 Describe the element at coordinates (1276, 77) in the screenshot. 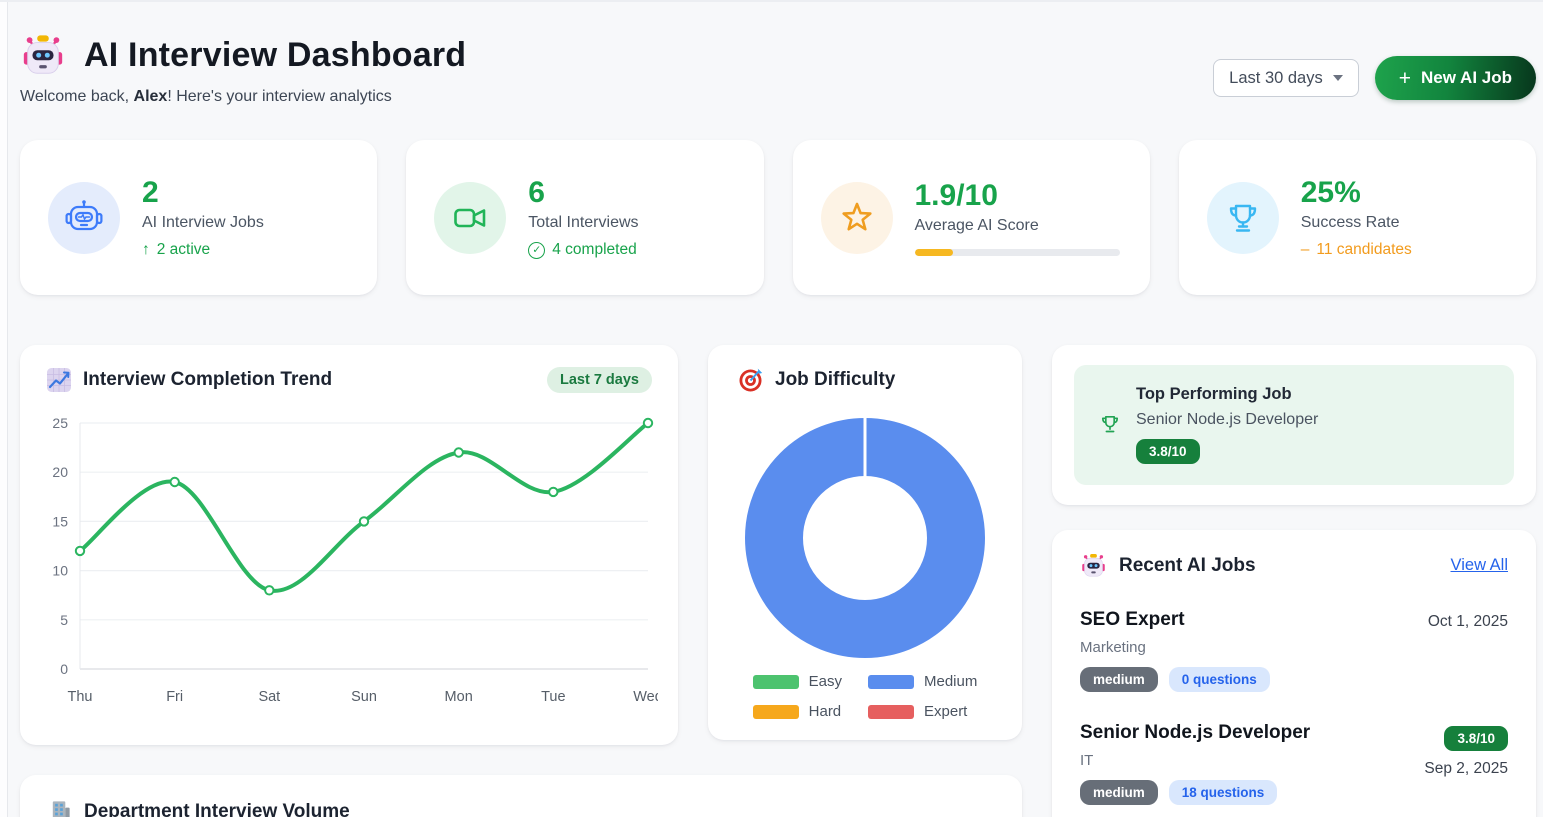

I see `date-range-value: Last 30 days` at that location.